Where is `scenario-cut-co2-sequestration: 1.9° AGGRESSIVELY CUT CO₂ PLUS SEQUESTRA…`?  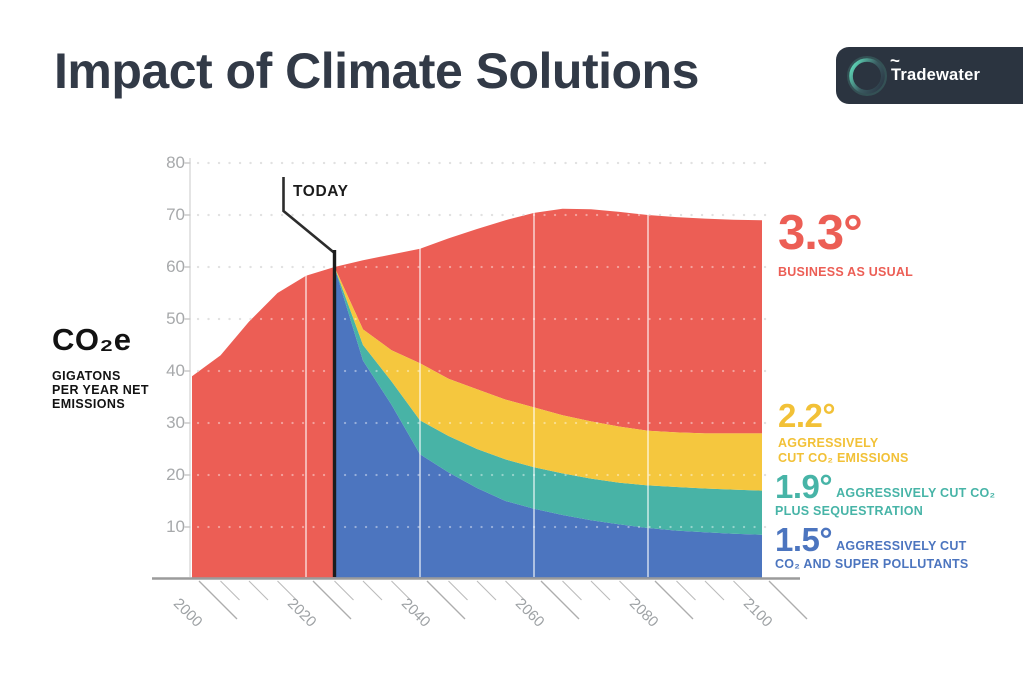 scenario-cut-co2-sequestration: 1.9° AGGRESSIVELY CUT CO₂ PLUS SEQUESTRA… is located at coordinates (885, 494).